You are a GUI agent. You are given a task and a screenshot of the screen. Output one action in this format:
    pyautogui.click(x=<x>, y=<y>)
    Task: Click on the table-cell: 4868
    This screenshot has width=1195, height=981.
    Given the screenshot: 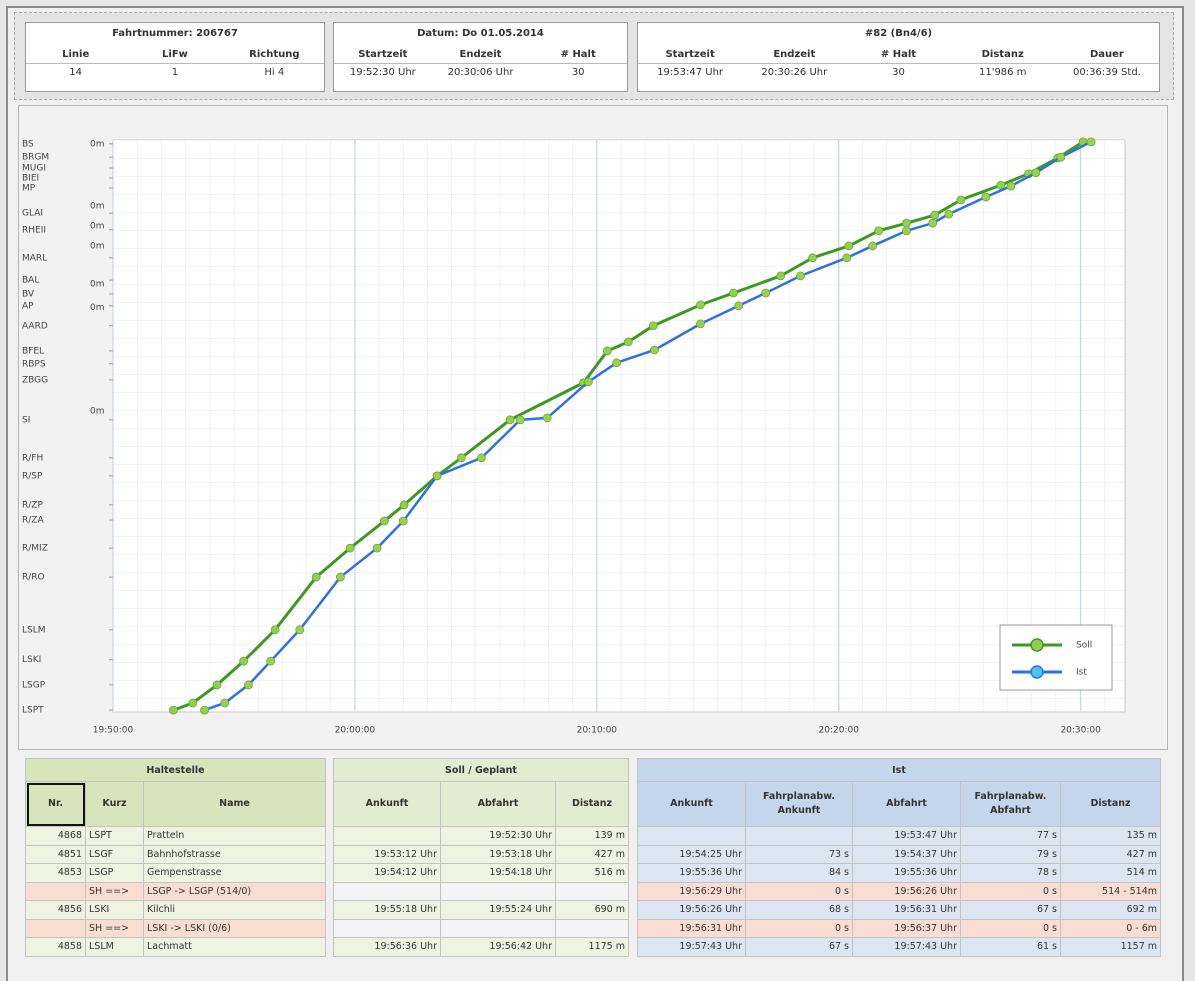 What is the action you would take?
    pyautogui.click(x=55, y=836)
    